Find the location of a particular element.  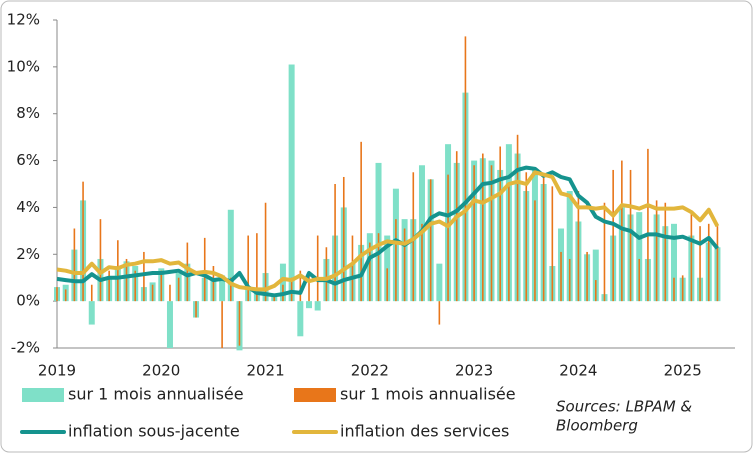

y-tick-label: 12% is located at coordinates (23, 20).